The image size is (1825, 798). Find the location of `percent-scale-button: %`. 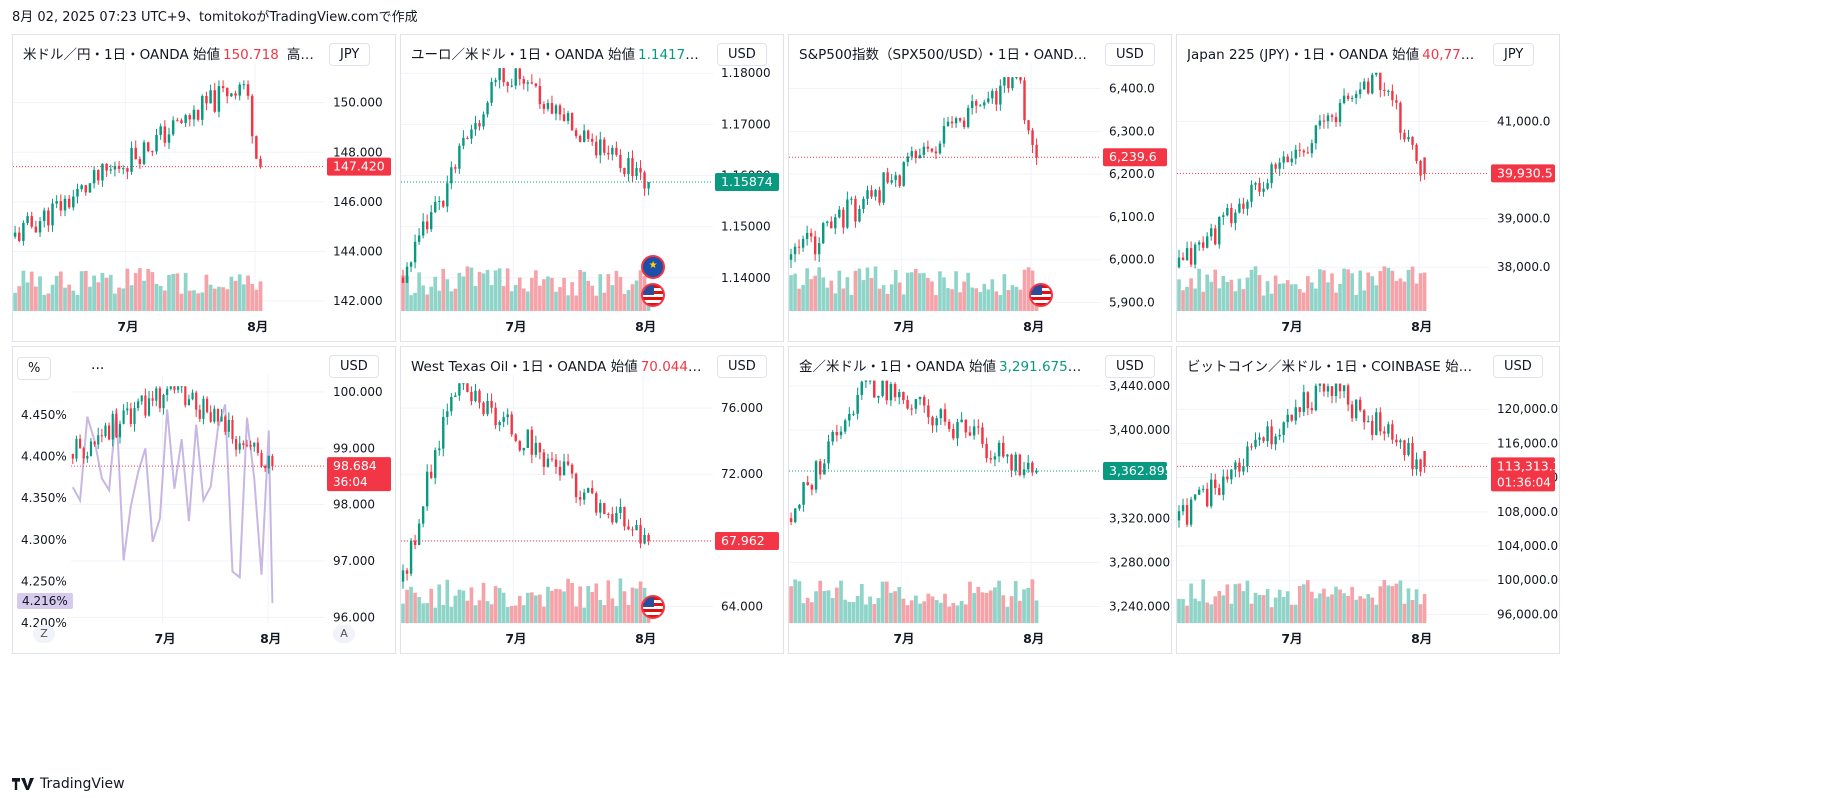

percent-scale-button: % is located at coordinates (34, 368).